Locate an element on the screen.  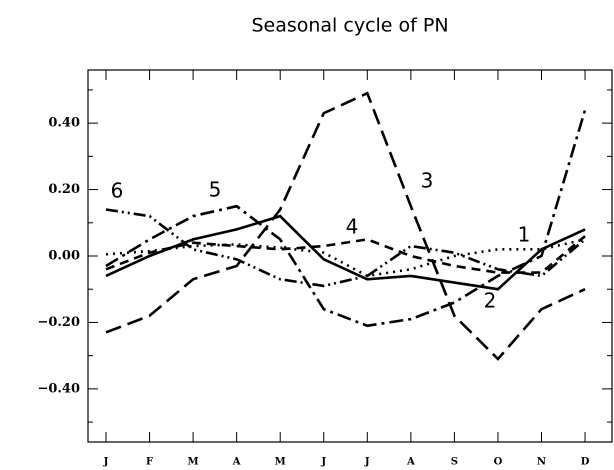
series-label: 3 is located at coordinates (427, 181).